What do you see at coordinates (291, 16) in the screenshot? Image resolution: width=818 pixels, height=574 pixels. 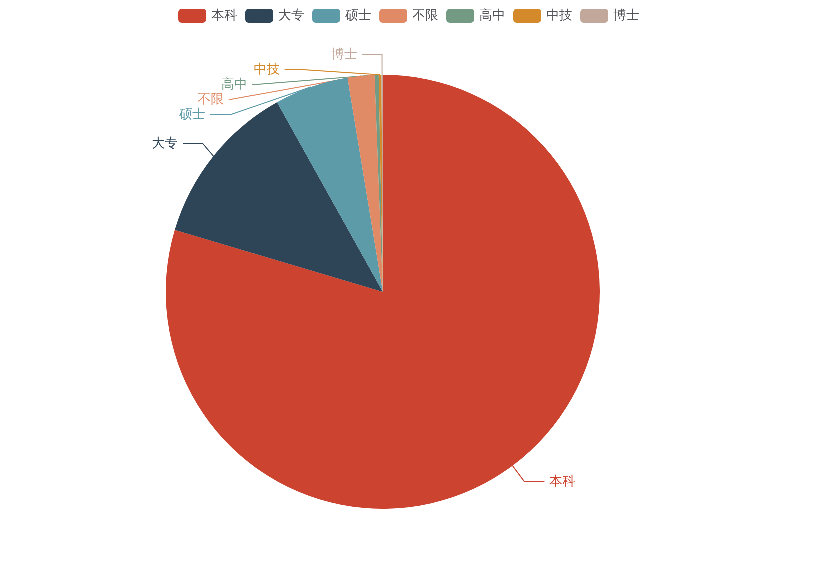 I see `legend-label: 大专` at bounding box center [291, 16].